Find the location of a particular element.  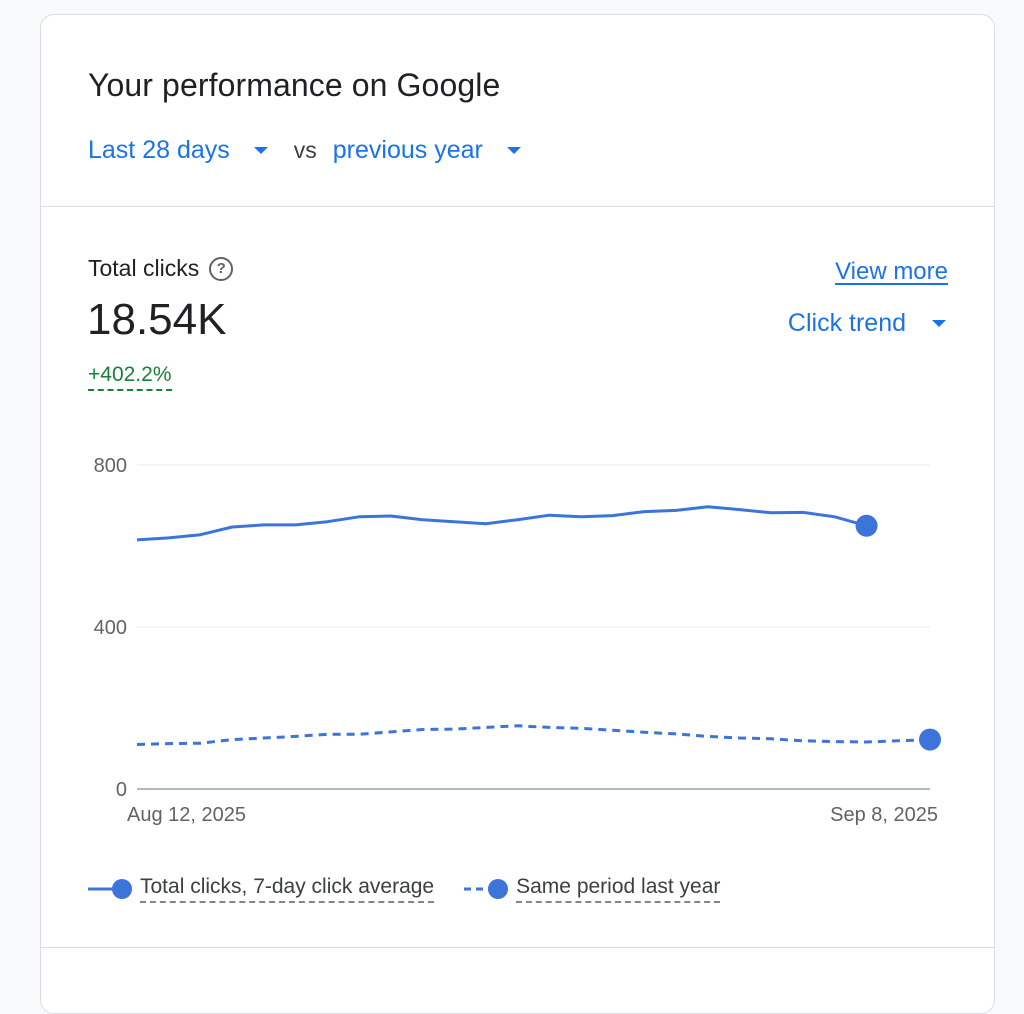

x-tick-label-start: Aug 12, 2025 is located at coordinates (186, 815).